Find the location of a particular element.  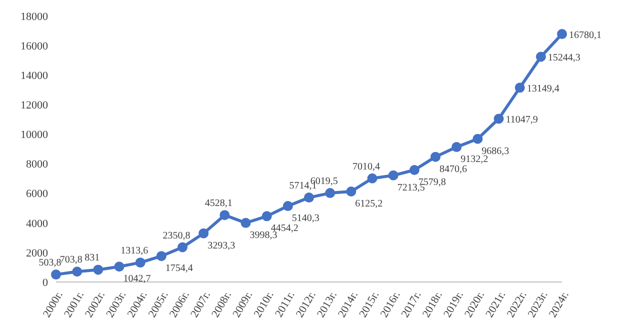

data-label: 8470,6 is located at coordinates (453, 169).